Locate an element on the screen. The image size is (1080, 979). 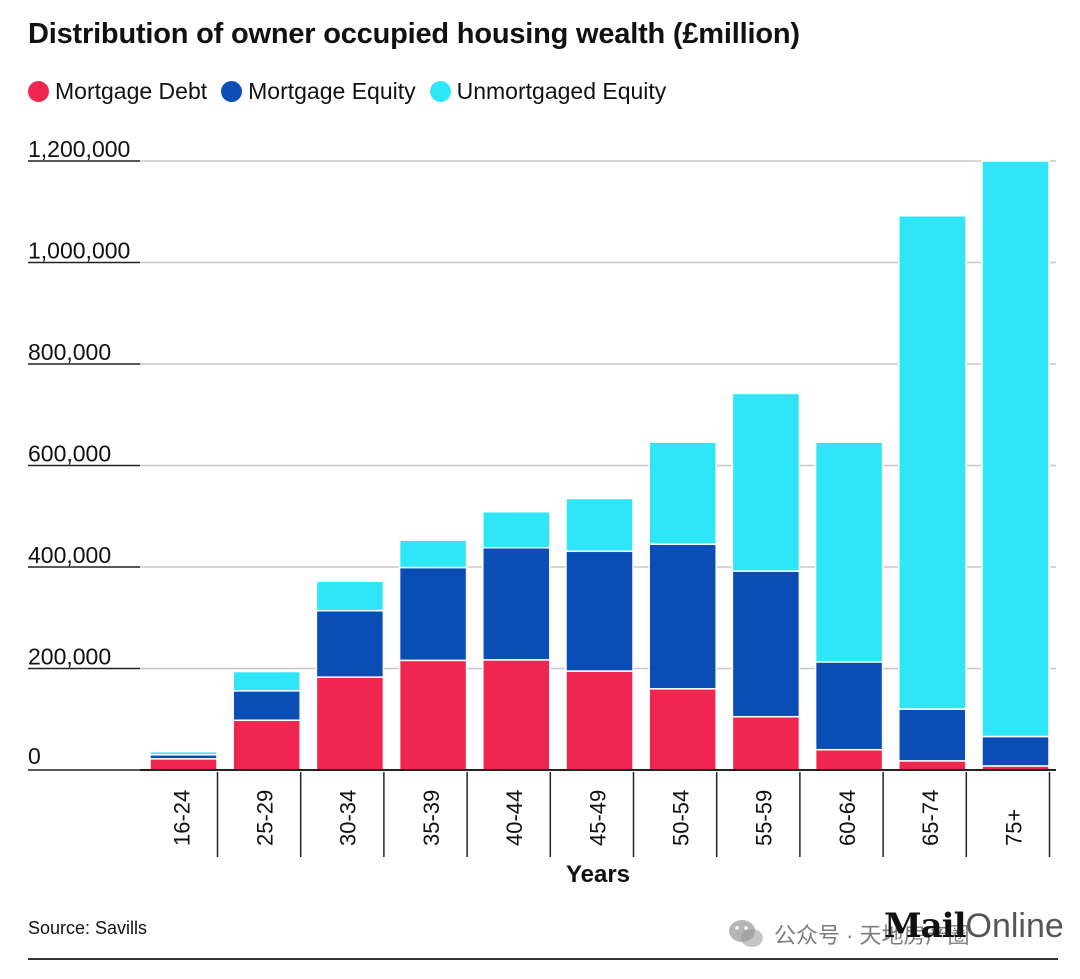
legend-swatch-mortgage-debt is located at coordinates (38, 91).